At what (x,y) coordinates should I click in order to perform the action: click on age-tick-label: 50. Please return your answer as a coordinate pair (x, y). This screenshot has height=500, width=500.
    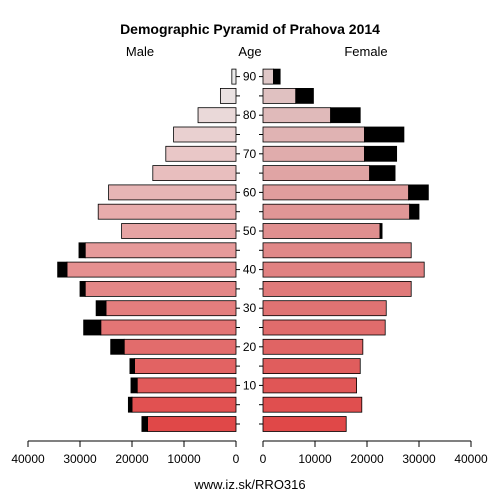
    Looking at the image, I should click on (250, 231).